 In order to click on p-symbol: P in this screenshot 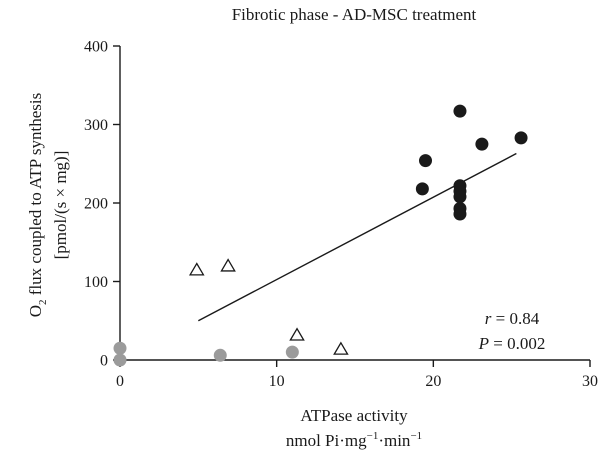, I will do `click(483, 343)`.